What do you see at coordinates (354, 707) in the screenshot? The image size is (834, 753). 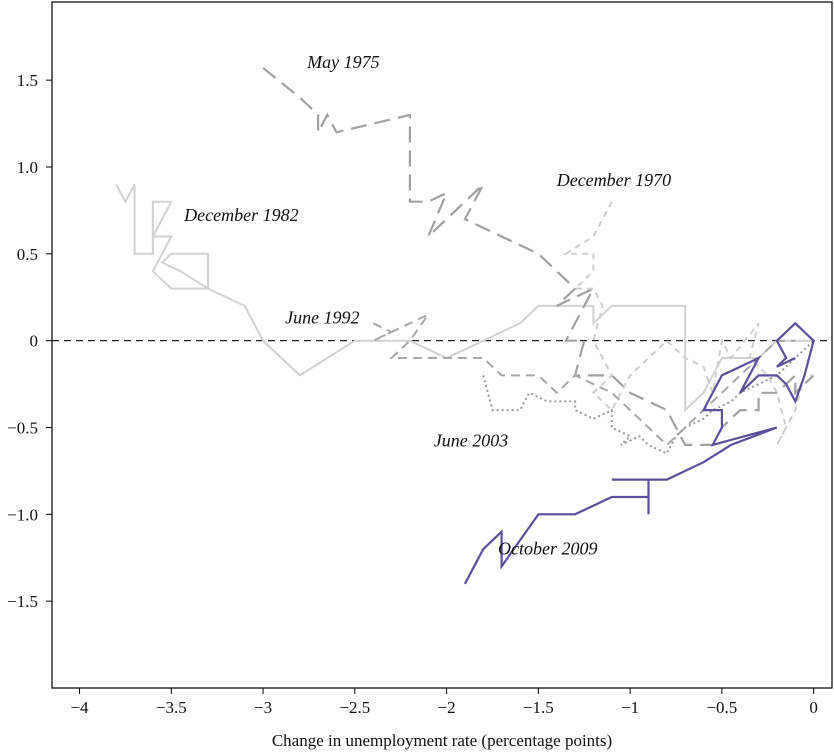 I see `x-tick-label: −2.5` at bounding box center [354, 707].